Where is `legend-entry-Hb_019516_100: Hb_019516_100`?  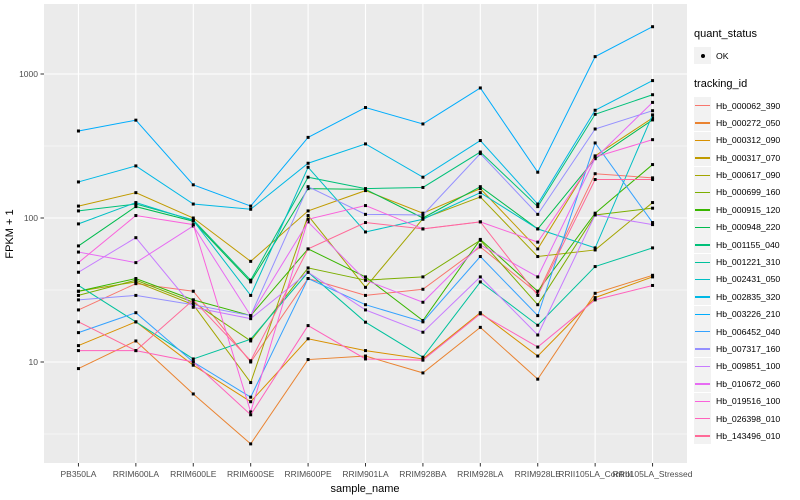 legend-entry-Hb_019516_100: Hb_019516_100 is located at coordinates (747, 401).